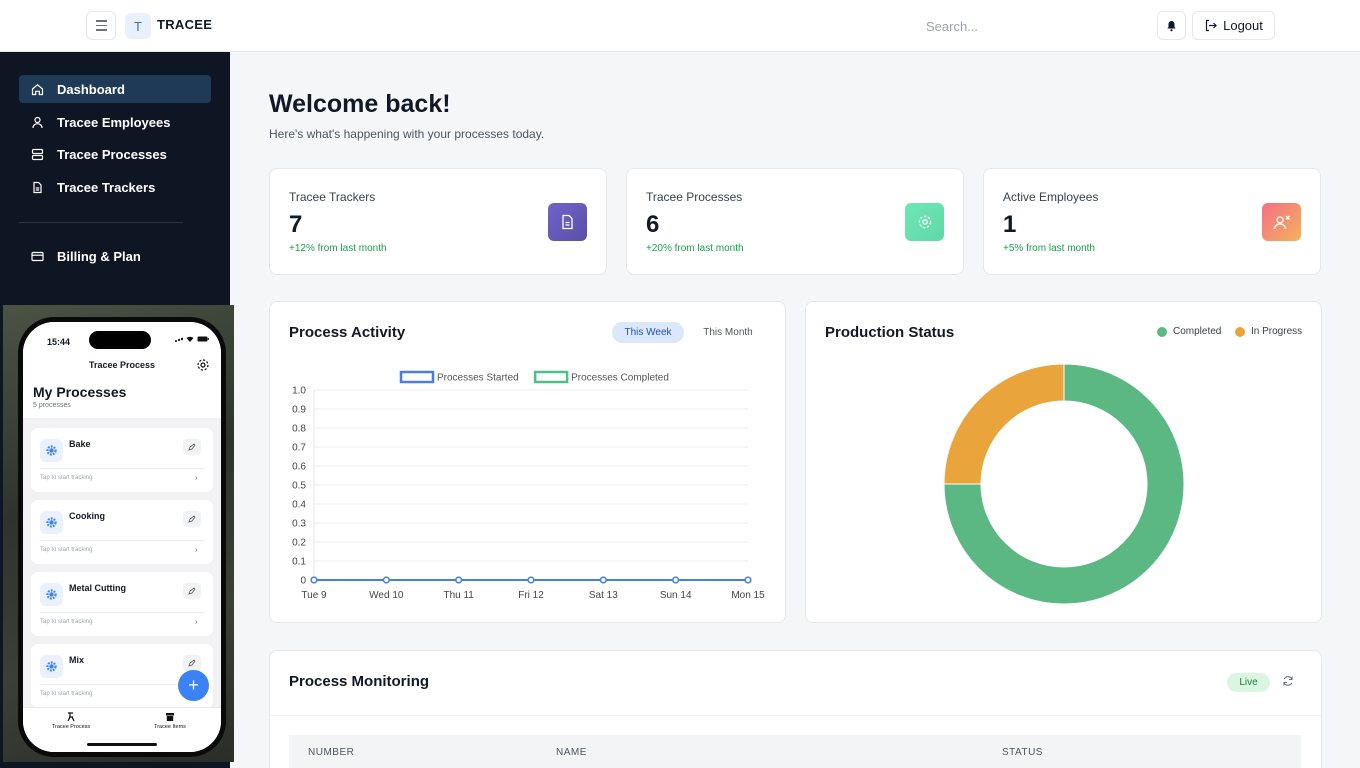  Describe the element at coordinates (77, 660) in the screenshot. I see `process-name: Mix` at that location.